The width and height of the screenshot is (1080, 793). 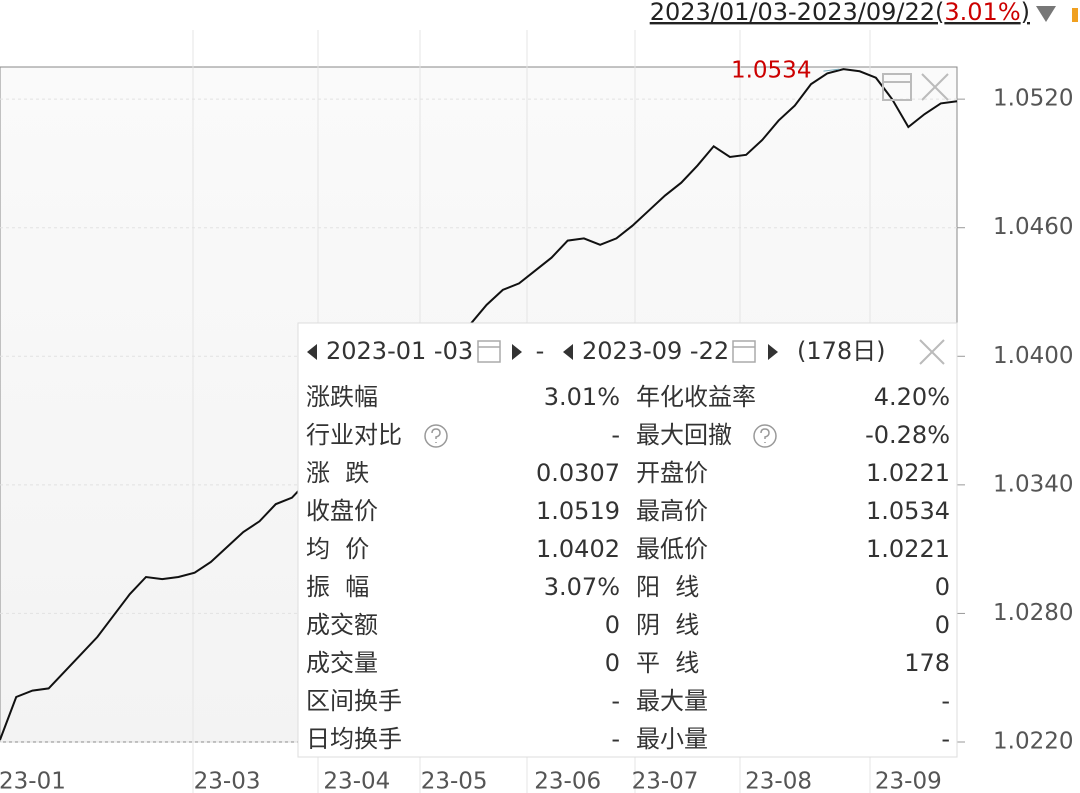 What do you see at coordinates (908, 781) in the screenshot?
I see `x-tick-label: 23-09` at bounding box center [908, 781].